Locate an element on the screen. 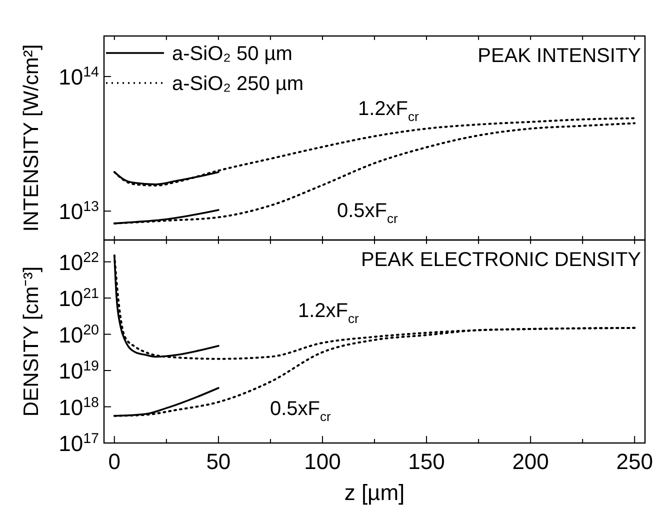 The width and height of the screenshot is (658, 505). y-axis-title: DENSITY [cm⁻³] is located at coordinates (31, 341).